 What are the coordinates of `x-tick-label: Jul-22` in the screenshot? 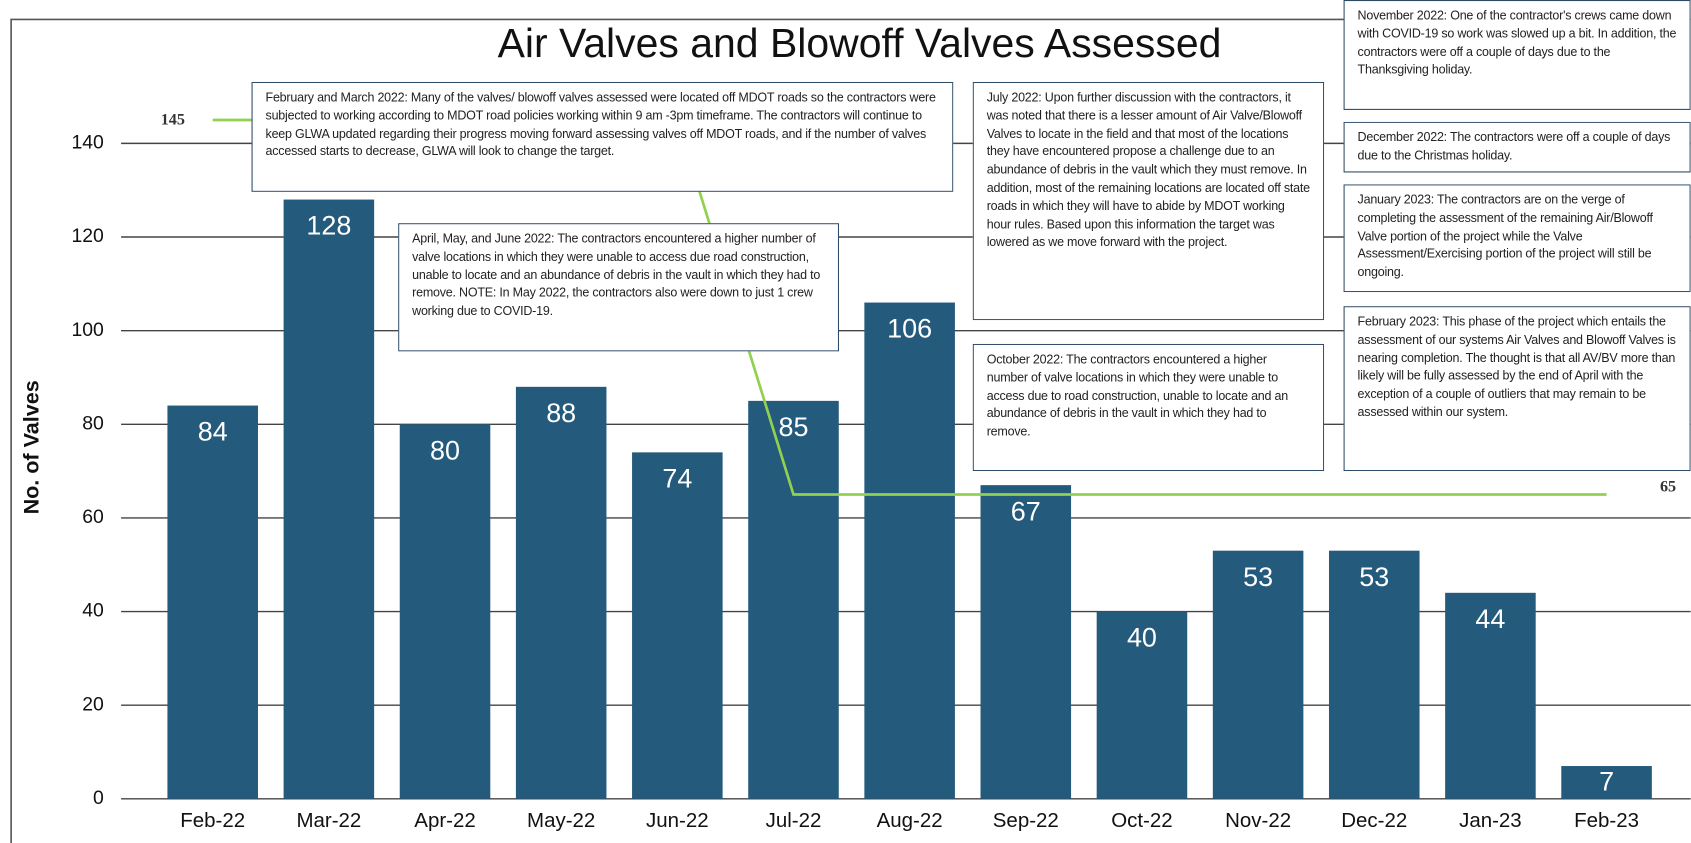 It's located at (794, 820).